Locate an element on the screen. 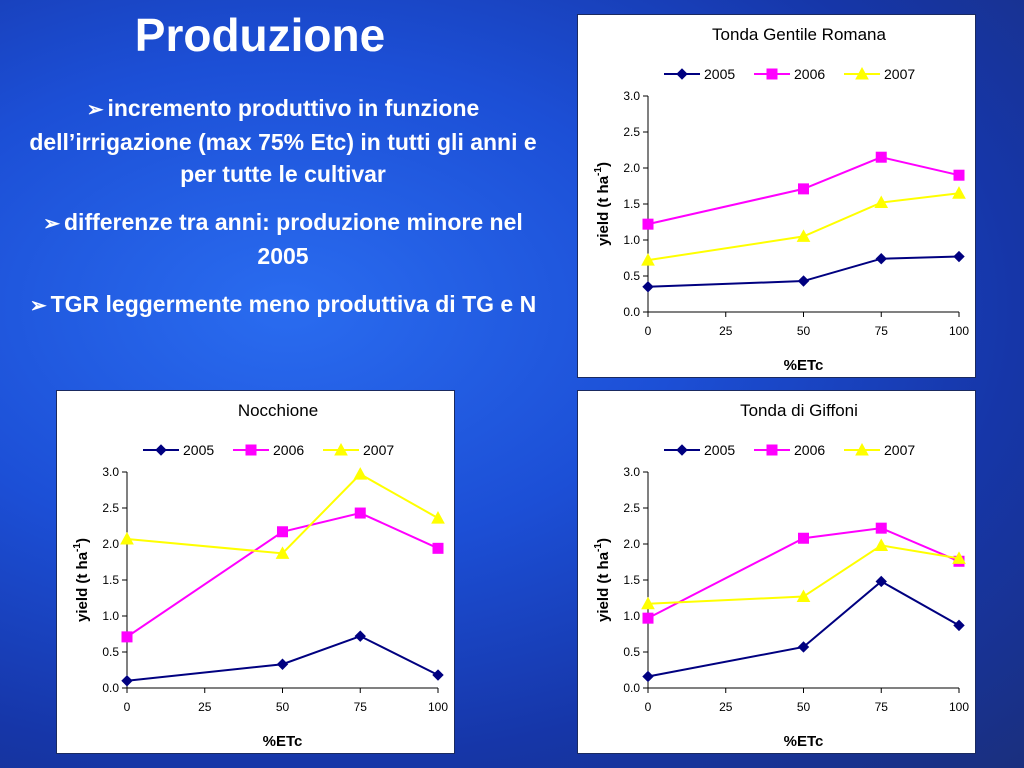  legend-label: 2005 is located at coordinates (719, 450).